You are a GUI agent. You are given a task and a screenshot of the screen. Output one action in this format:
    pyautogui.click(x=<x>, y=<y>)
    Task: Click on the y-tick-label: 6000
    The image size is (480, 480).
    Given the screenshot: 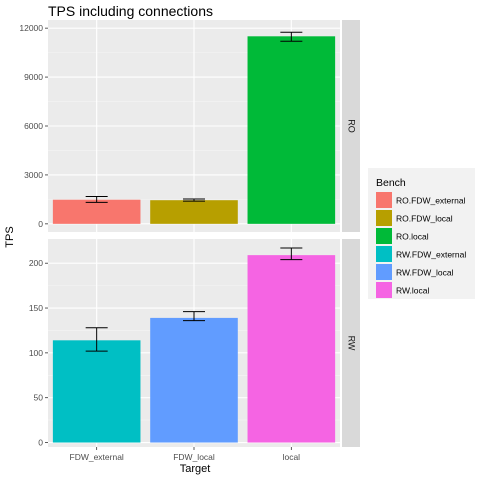 What is the action you would take?
    pyautogui.click(x=33, y=126)
    